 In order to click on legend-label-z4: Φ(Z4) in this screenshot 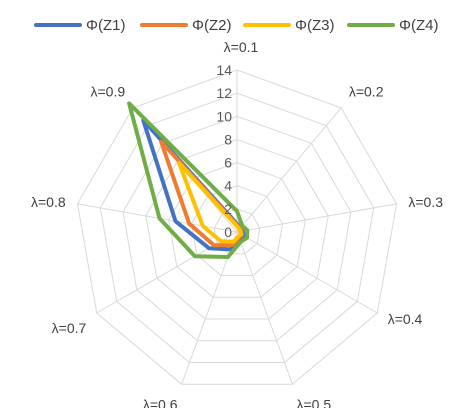, I will do `click(419, 25)`.